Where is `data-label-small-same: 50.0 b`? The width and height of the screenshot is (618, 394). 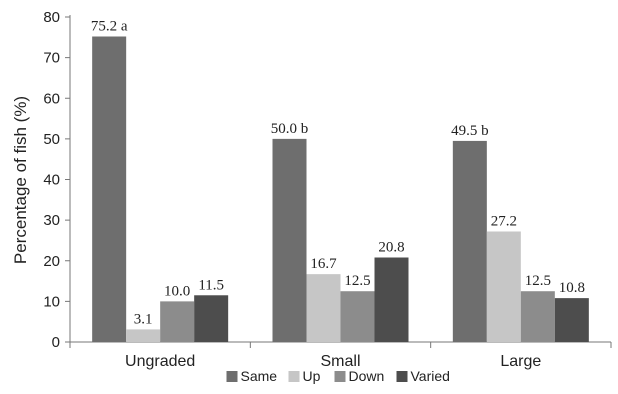
data-label-small-same: 50.0 b is located at coordinates (290, 129).